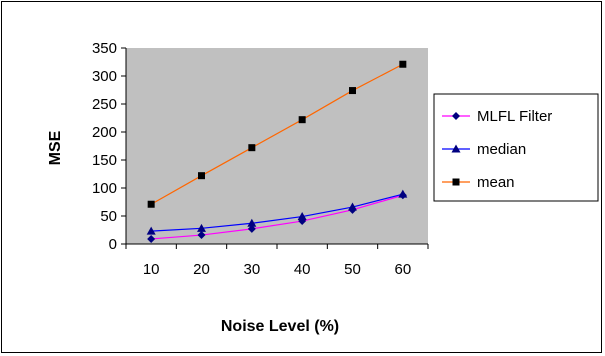  What do you see at coordinates (302, 269) in the screenshot?
I see `x-tick-label: 40` at bounding box center [302, 269].